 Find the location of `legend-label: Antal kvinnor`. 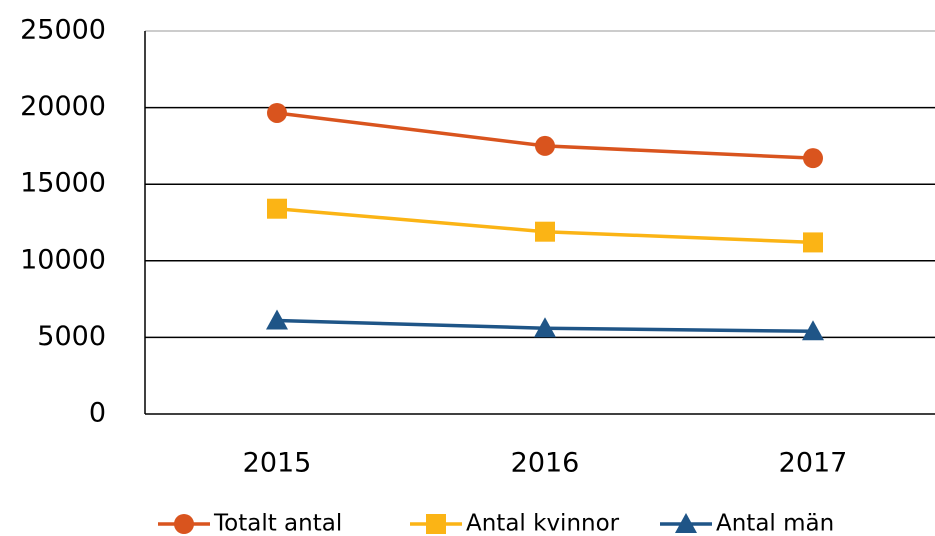

legend-label: Antal kvinnor is located at coordinates (543, 523).